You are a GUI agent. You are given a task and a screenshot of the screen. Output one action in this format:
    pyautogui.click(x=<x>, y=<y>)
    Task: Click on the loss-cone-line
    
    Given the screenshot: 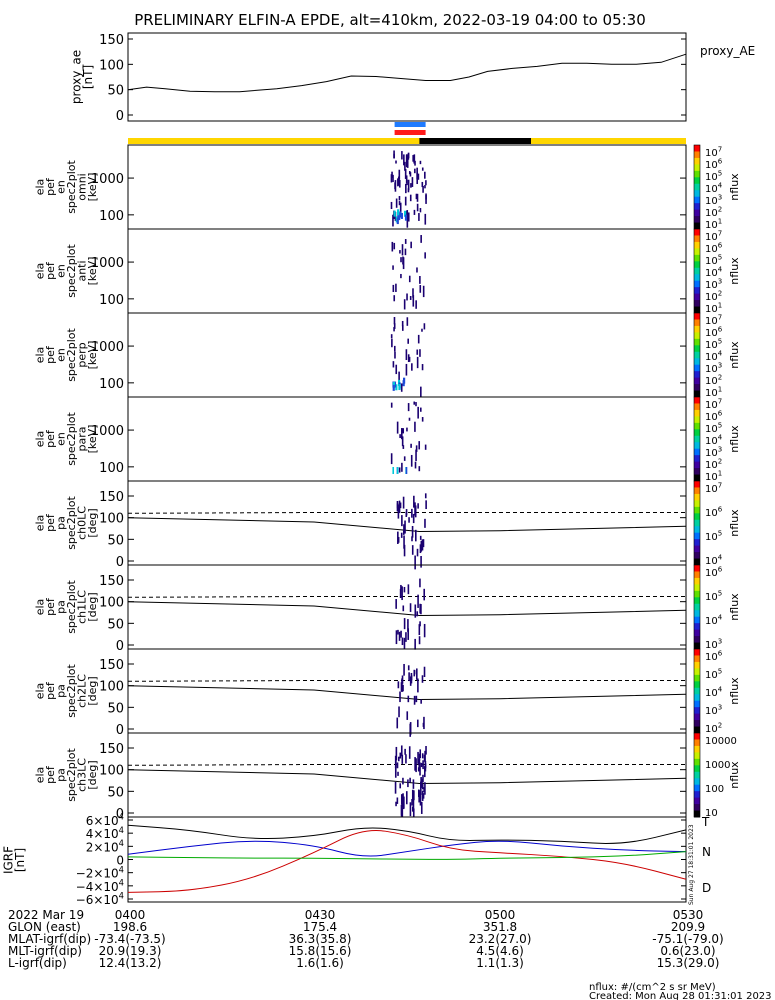 What is the action you would take?
    pyautogui.click(x=407, y=609)
    